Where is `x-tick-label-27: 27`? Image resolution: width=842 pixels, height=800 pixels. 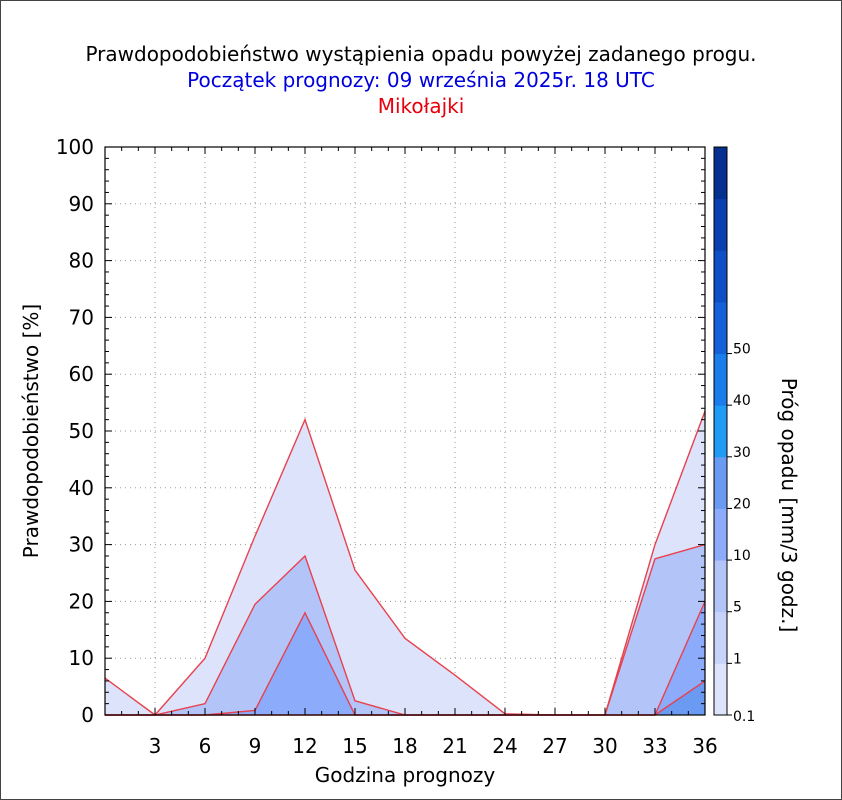
x-tick-label-27: 27 is located at coordinates (554, 746).